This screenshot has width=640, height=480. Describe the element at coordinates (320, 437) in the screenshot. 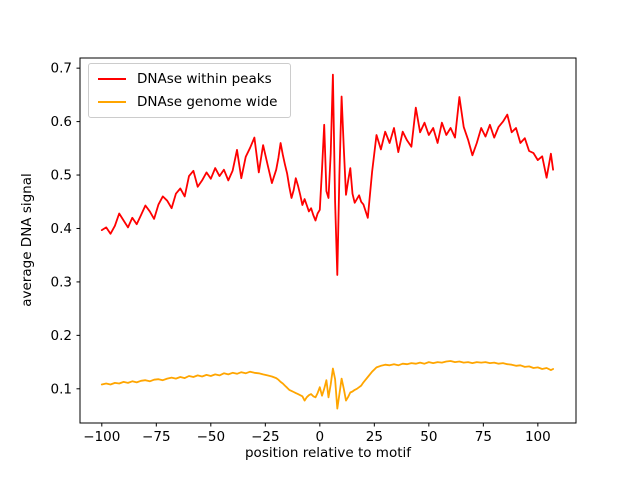

I see `x-tick-label: 0` at that location.